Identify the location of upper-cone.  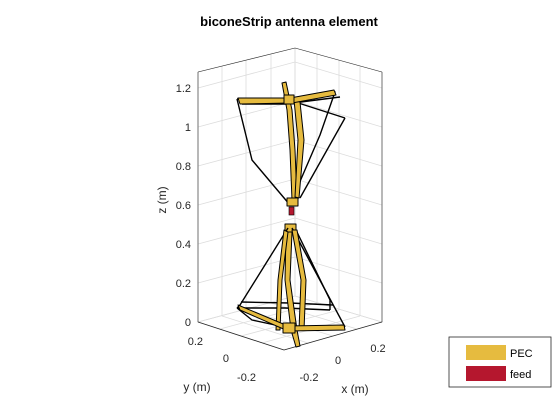
(291, 143).